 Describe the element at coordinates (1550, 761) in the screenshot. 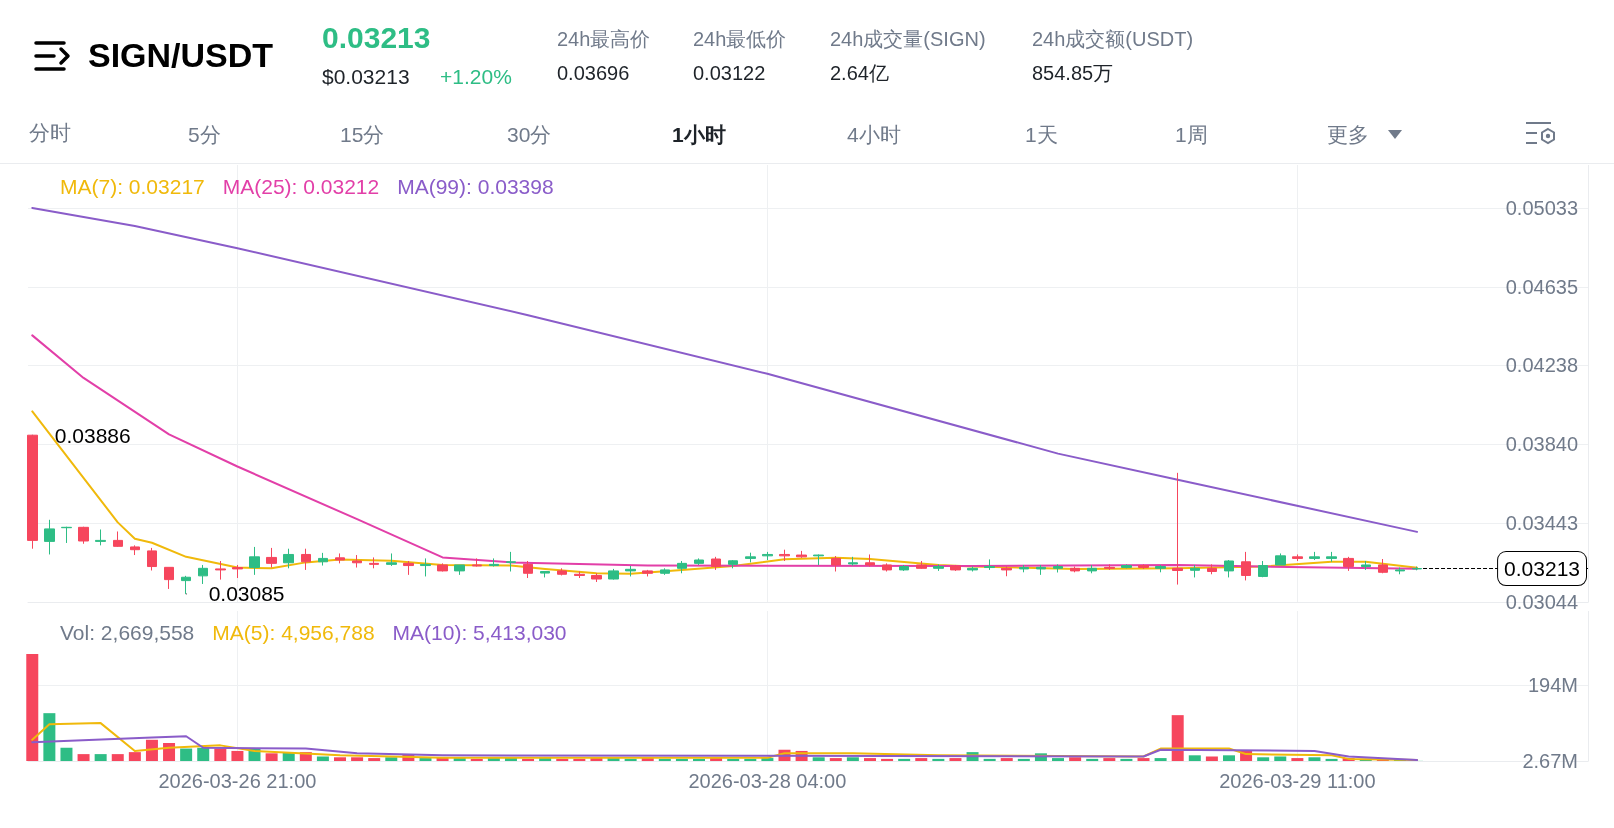

I see `y-tick-label: 2.67M` at that location.